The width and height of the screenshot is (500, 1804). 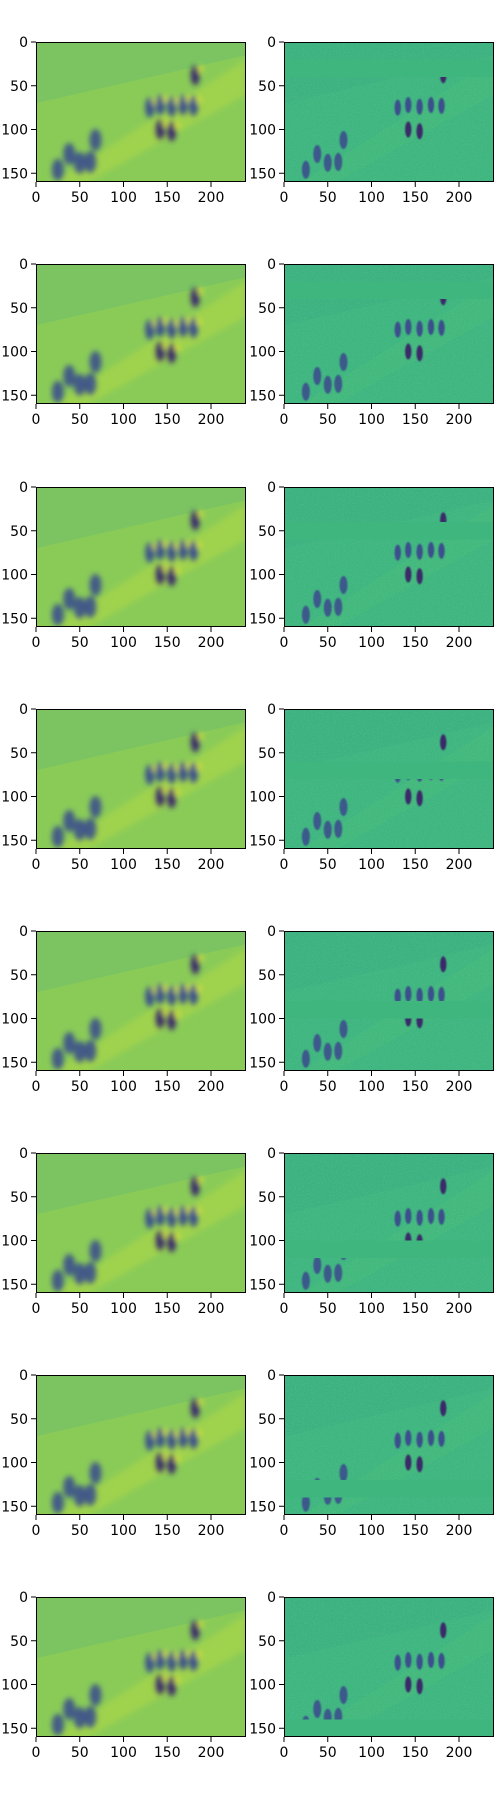 I want to click on panel-r8-c1: 0 50 100 150 200050100150, so click(x=123, y=1675).